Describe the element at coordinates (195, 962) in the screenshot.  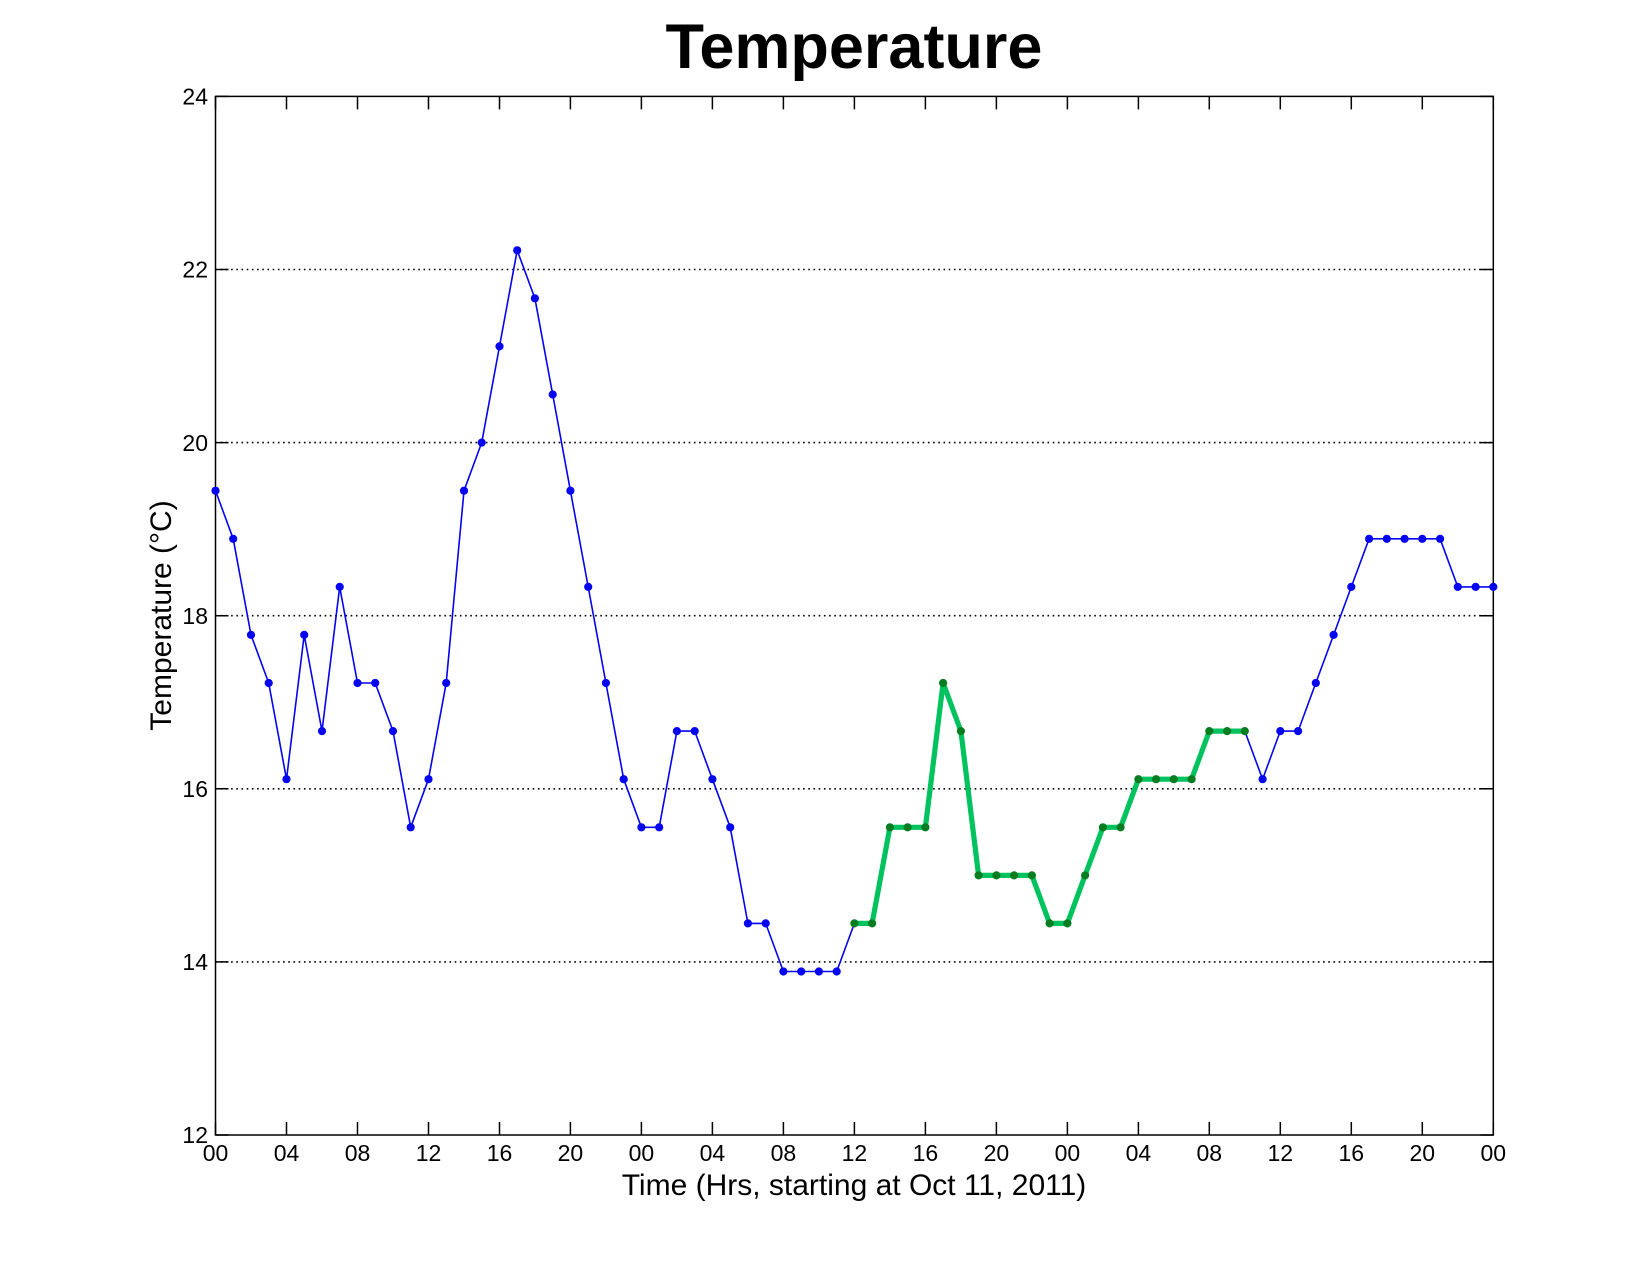
I see `svg-text: 14` at that location.